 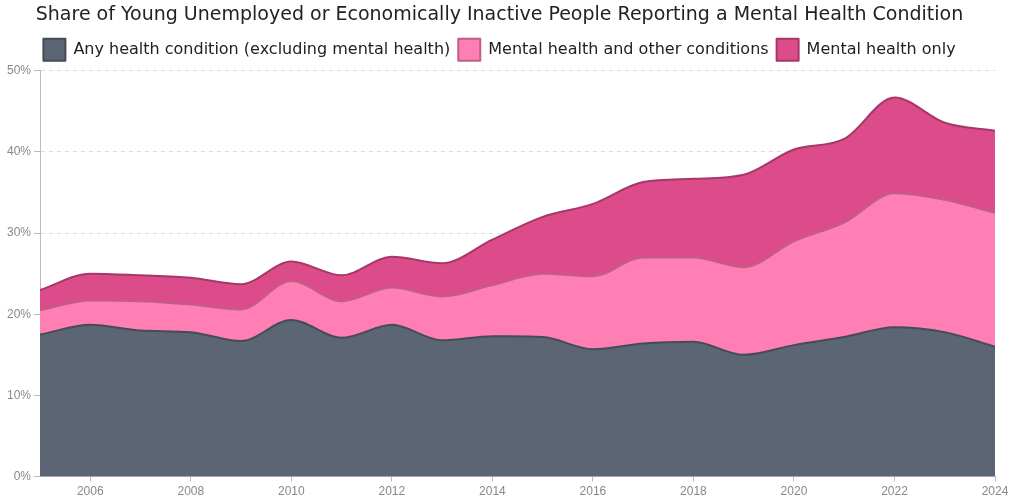 I want to click on legend-label: Any health condition (excluding mental health), so click(x=262, y=48).